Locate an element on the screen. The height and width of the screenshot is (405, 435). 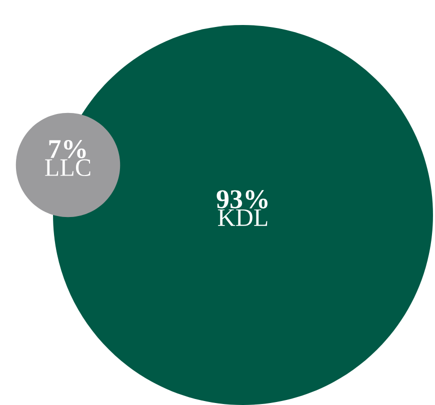
data-label: 7% is located at coordinates (67, 149).